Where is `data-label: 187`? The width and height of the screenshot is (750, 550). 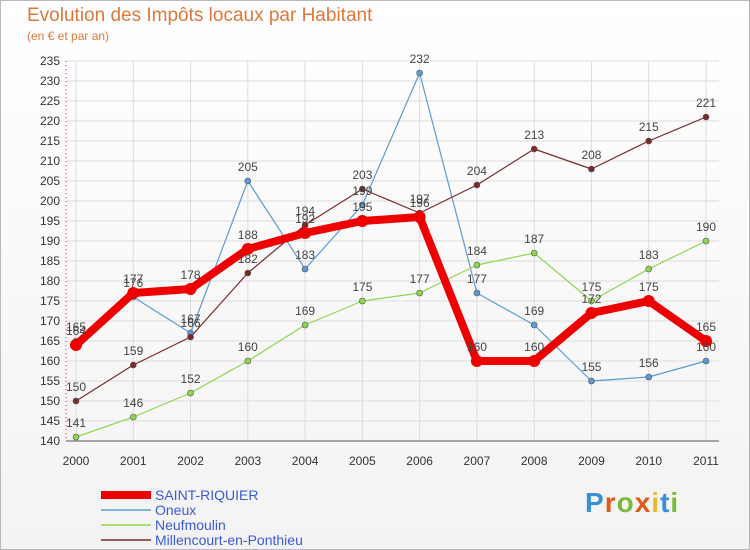
data-label: 187 is located at coordinates (534, 239).